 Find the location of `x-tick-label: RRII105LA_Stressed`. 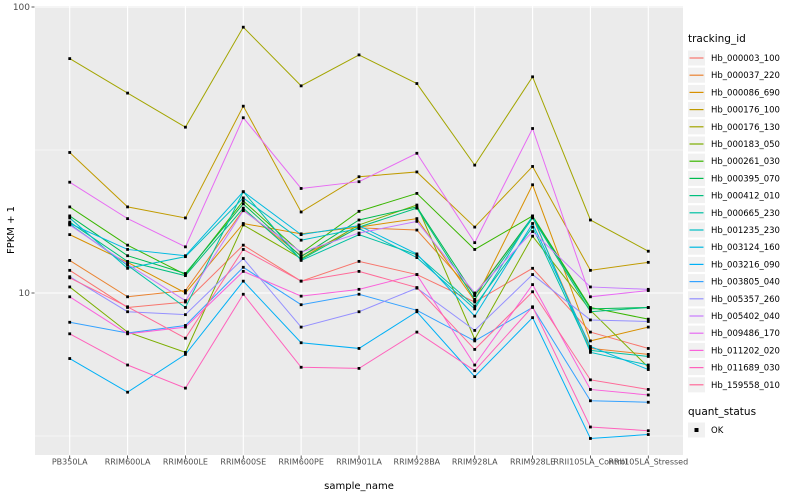

x-tick-label: RRII105LA_Stressed is located at coordinates (648, 462).